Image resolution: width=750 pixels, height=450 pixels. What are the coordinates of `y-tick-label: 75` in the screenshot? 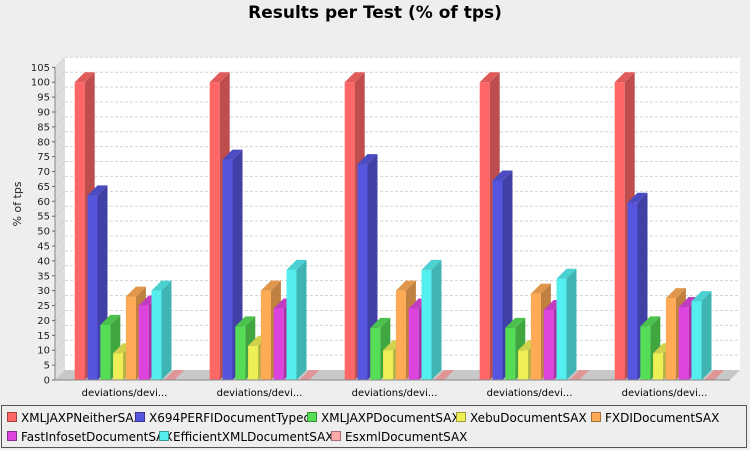 It's located at (43, 157).